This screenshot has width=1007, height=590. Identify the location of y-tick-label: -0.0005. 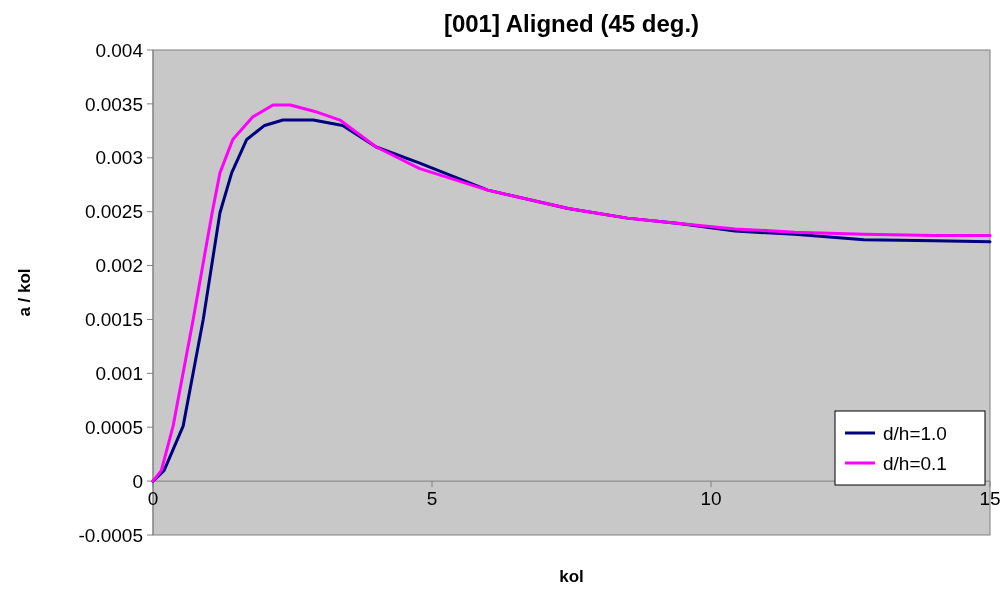
(110, 535).